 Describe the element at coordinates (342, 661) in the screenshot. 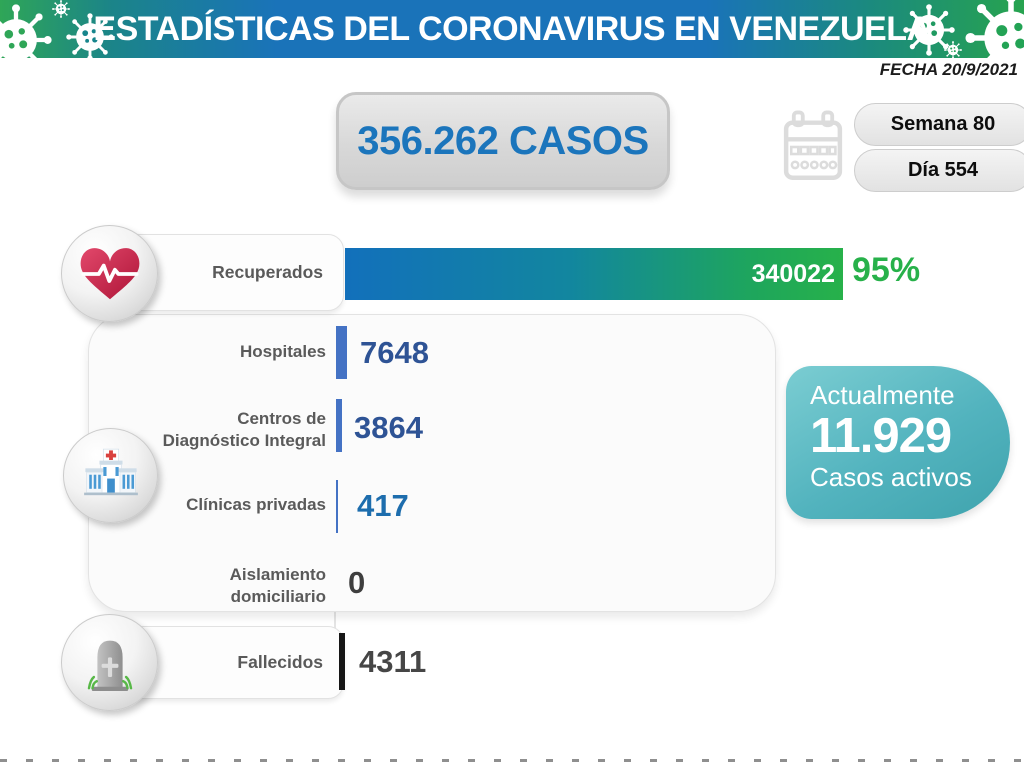

I see `deceased-bar` at that location.